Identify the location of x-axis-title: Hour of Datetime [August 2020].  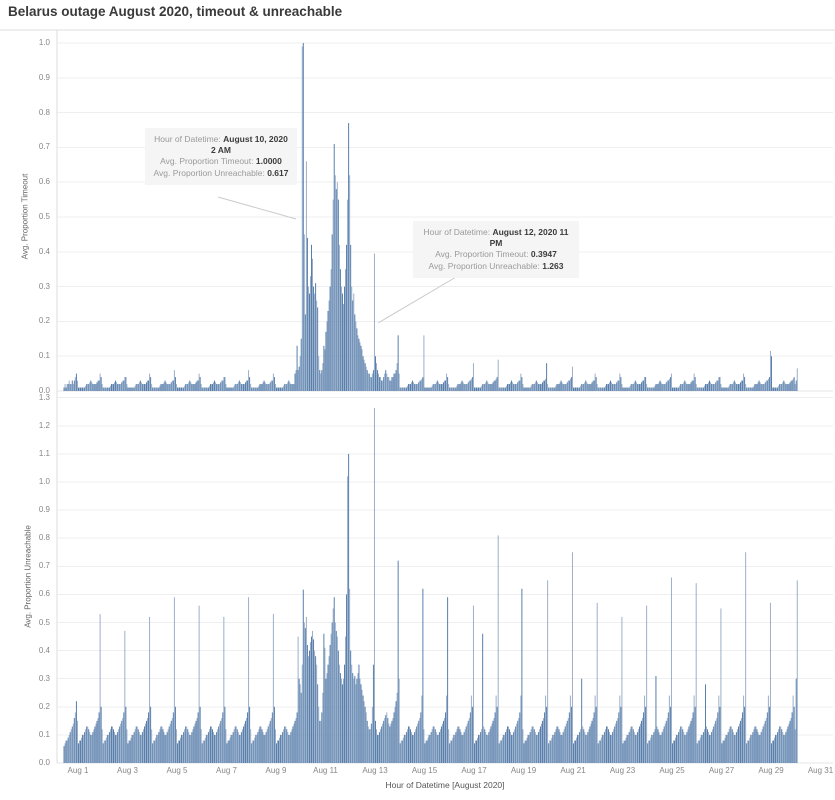
(445, 785).